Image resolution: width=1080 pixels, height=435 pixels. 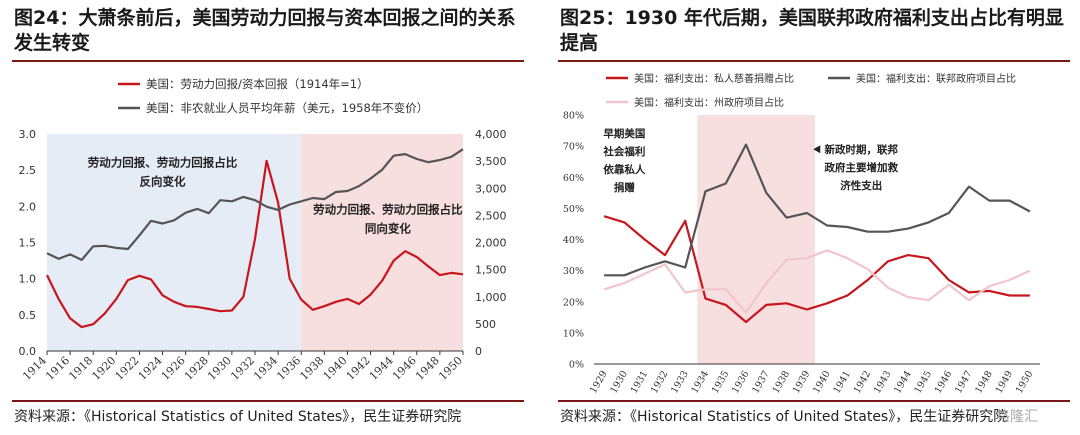 What do you see at coordinates (196, 368) in the screenshot?
I see `x-tick-label: 1928` at bounding box center [196, 368].